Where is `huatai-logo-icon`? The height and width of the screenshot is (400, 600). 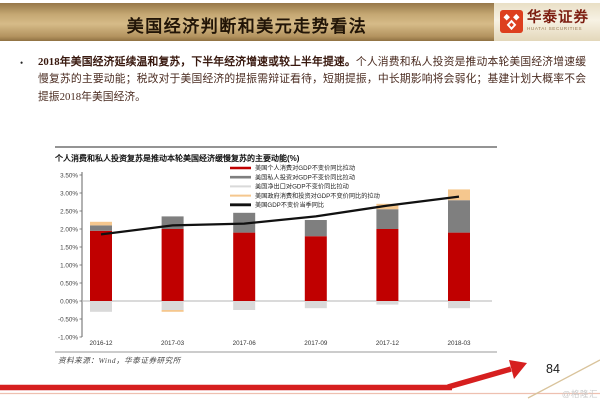
huatai-logo-icon is located at coordinates (511, 21).